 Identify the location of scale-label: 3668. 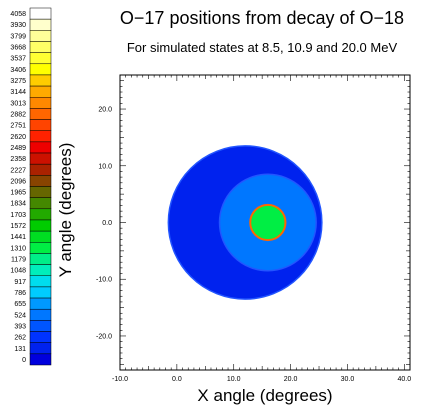
(18, 48).